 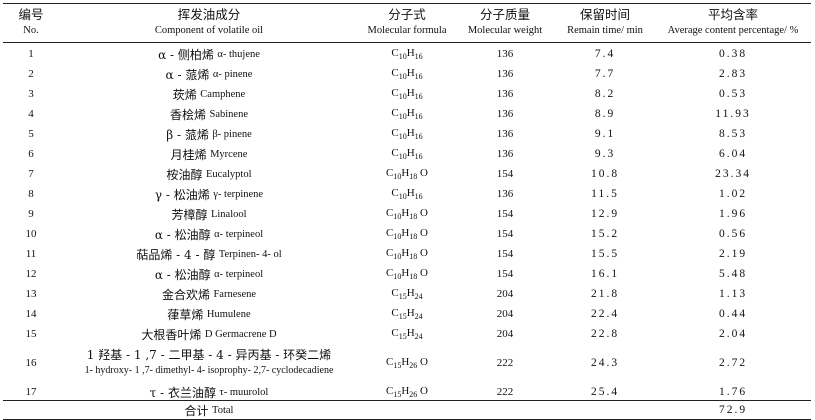 I want to click on header-no: 编号 No., so click(x=31, y=21).